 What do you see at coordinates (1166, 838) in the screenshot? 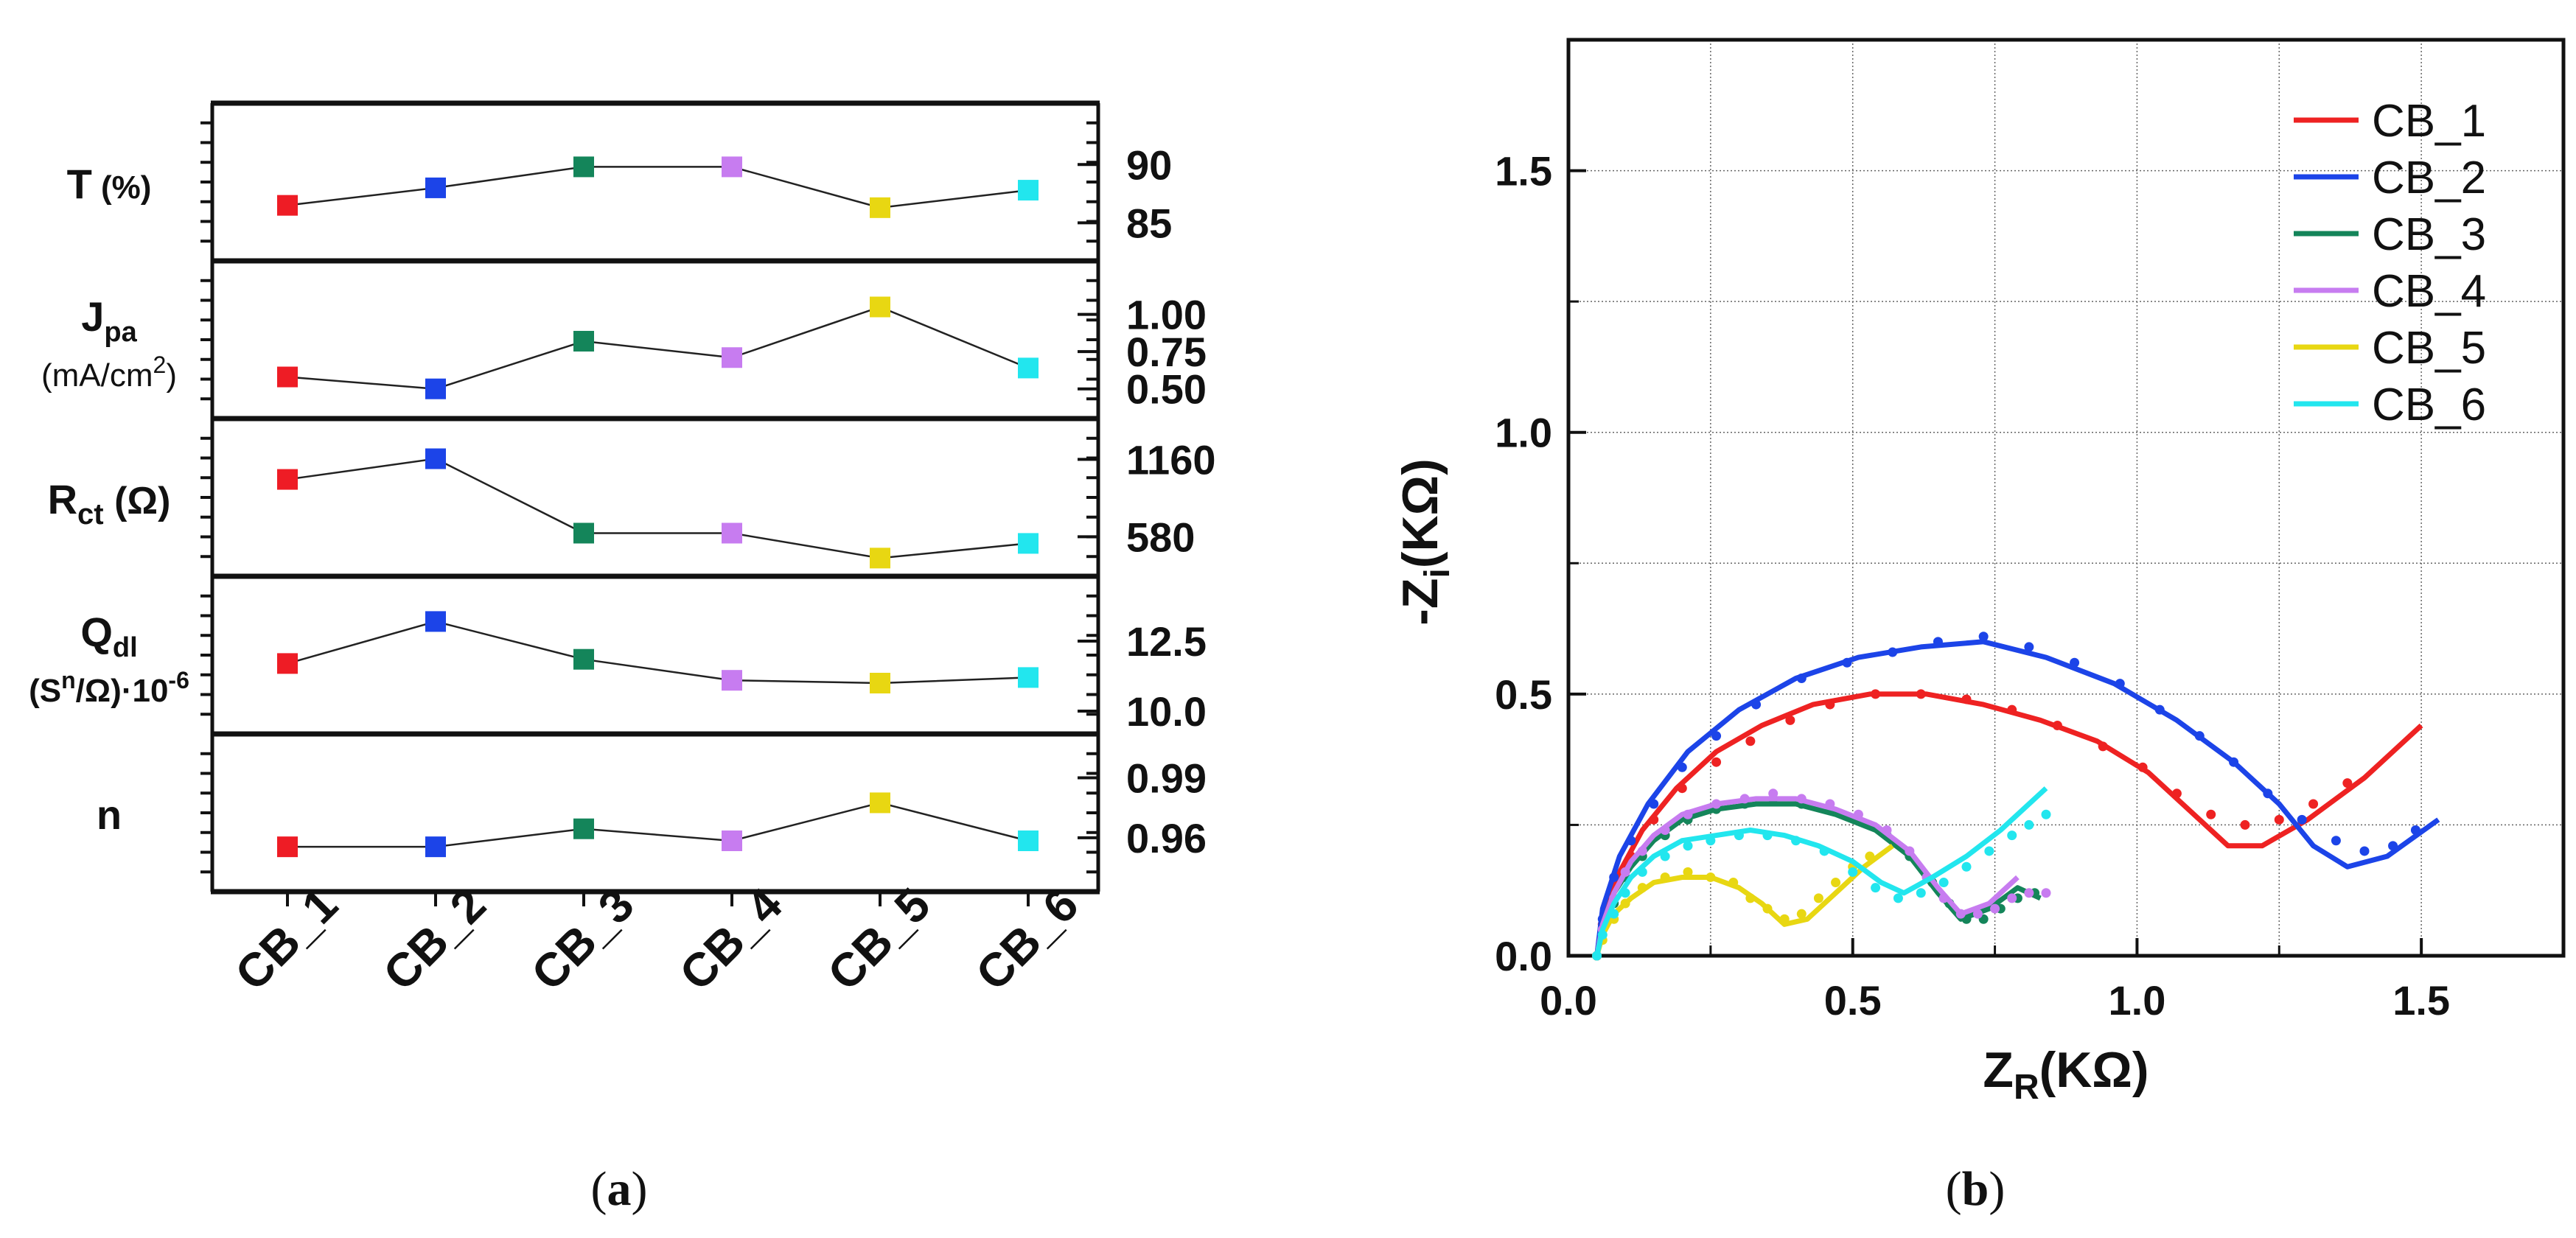
I see `row-n-tick-label: 0.96` at bounding box center [1166, 838].